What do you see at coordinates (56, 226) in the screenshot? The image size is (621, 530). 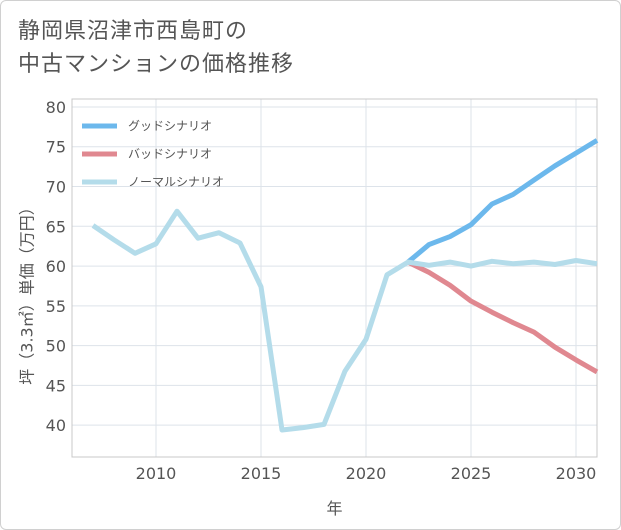 I see `y-tick-label: 65` at bounding box center [56, 226].